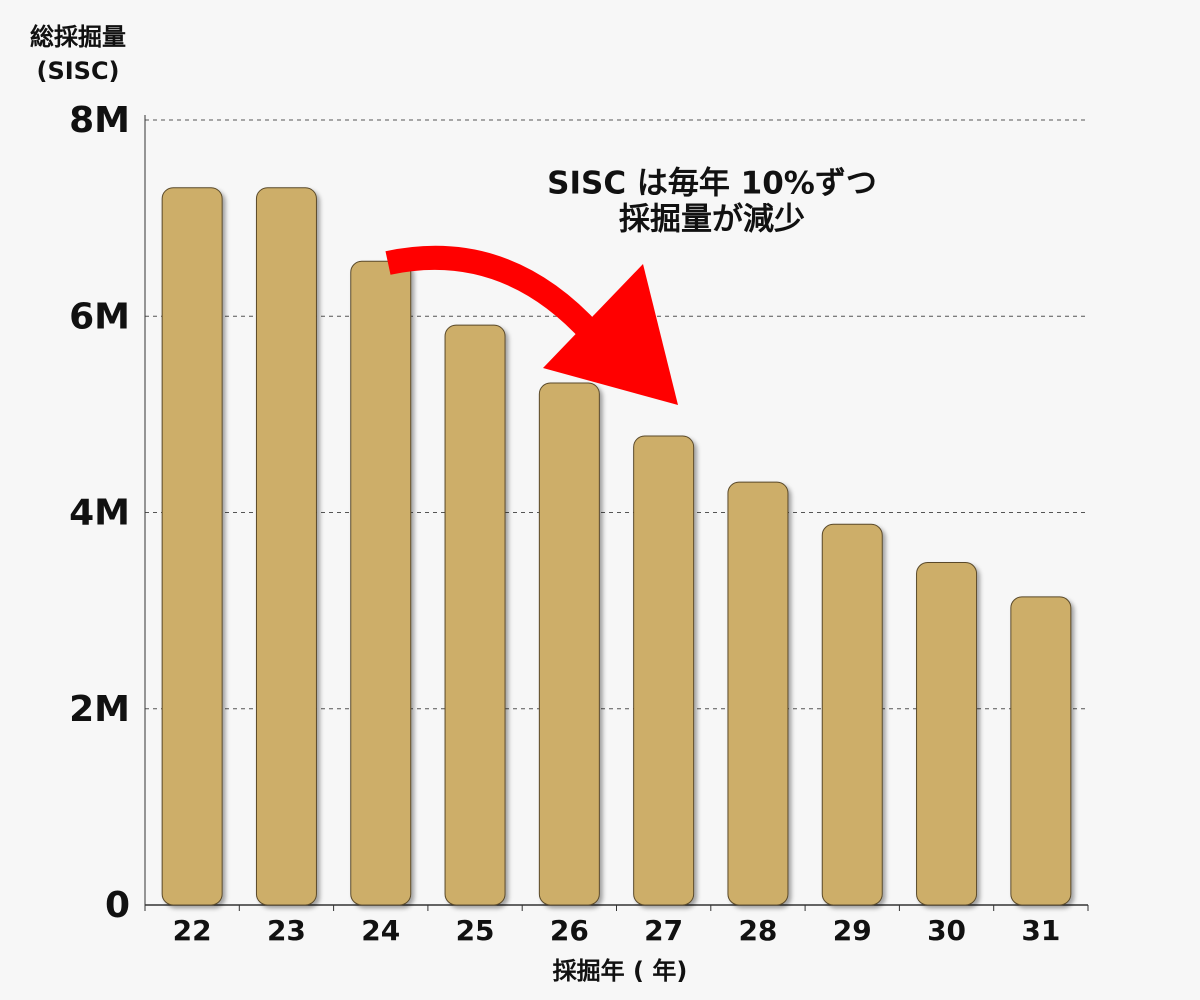 The image size is (1200, 1000). I want to click on x-tick-label: 28, so click(757, 930).